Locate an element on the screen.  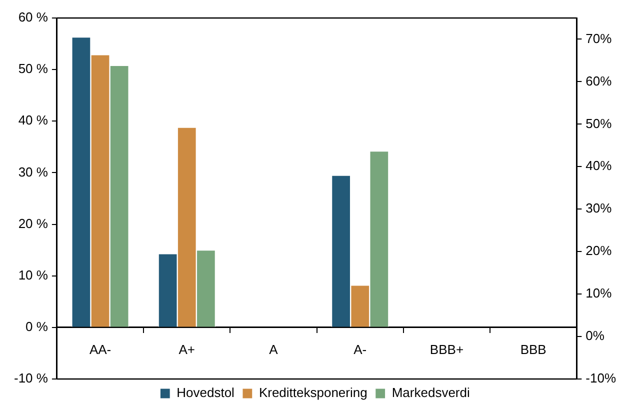
legend-label: Kreditteksponering is located at coordinates (313, 392).